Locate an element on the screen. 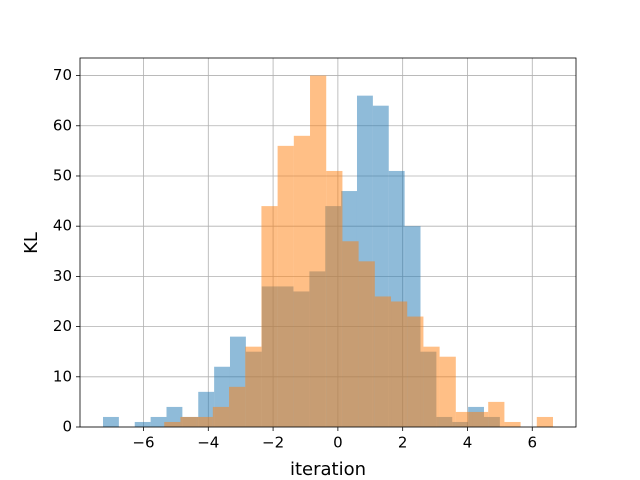  y-tick-label: 30 is located at coordinates (62, 276).